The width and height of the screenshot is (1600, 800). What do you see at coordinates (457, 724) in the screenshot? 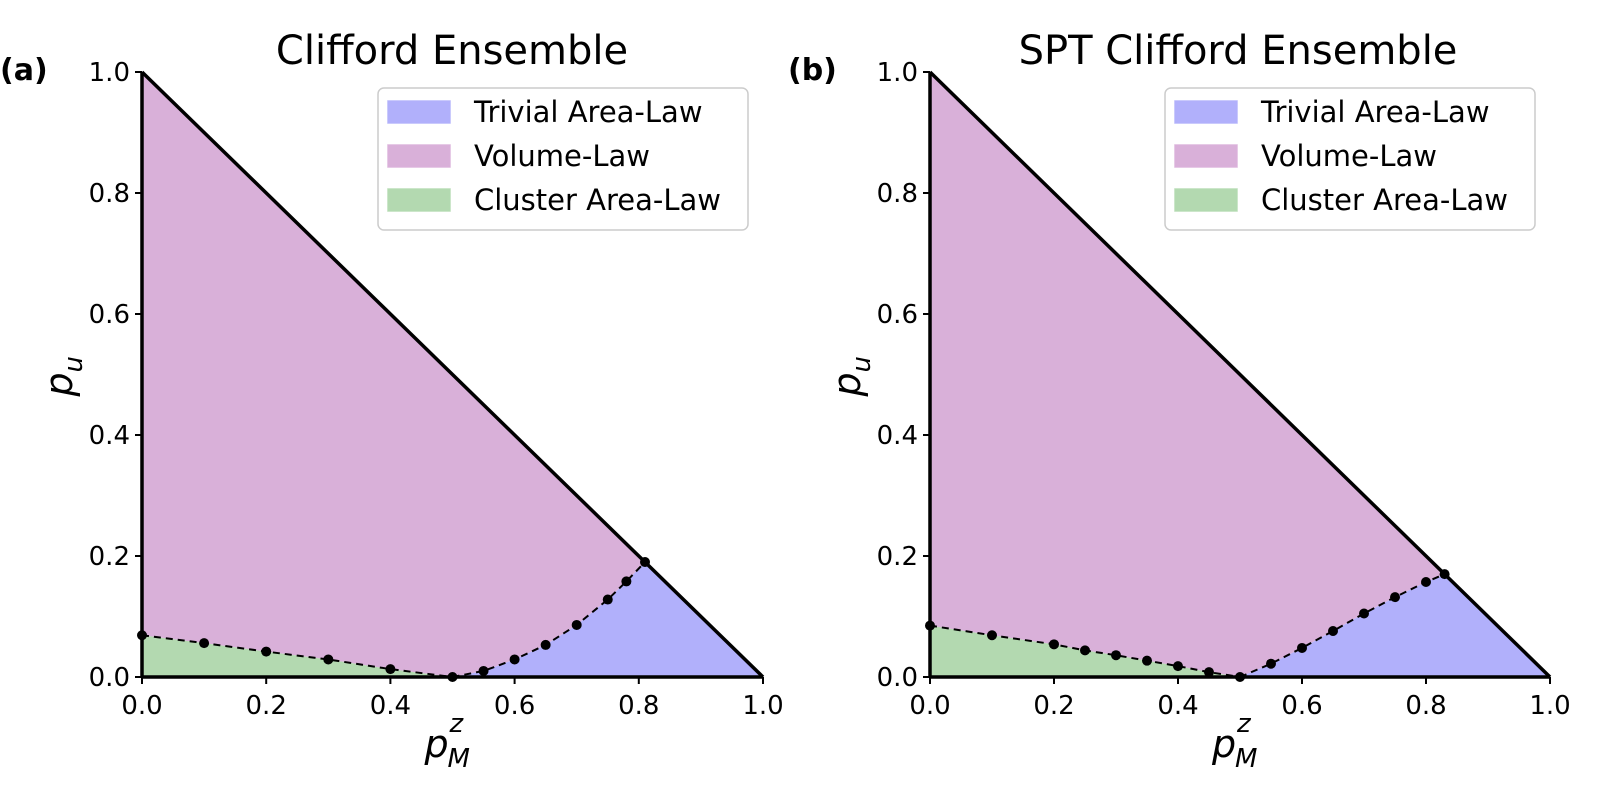
I see `x-axis-label-sup: z` at bounding box center [457, 724].